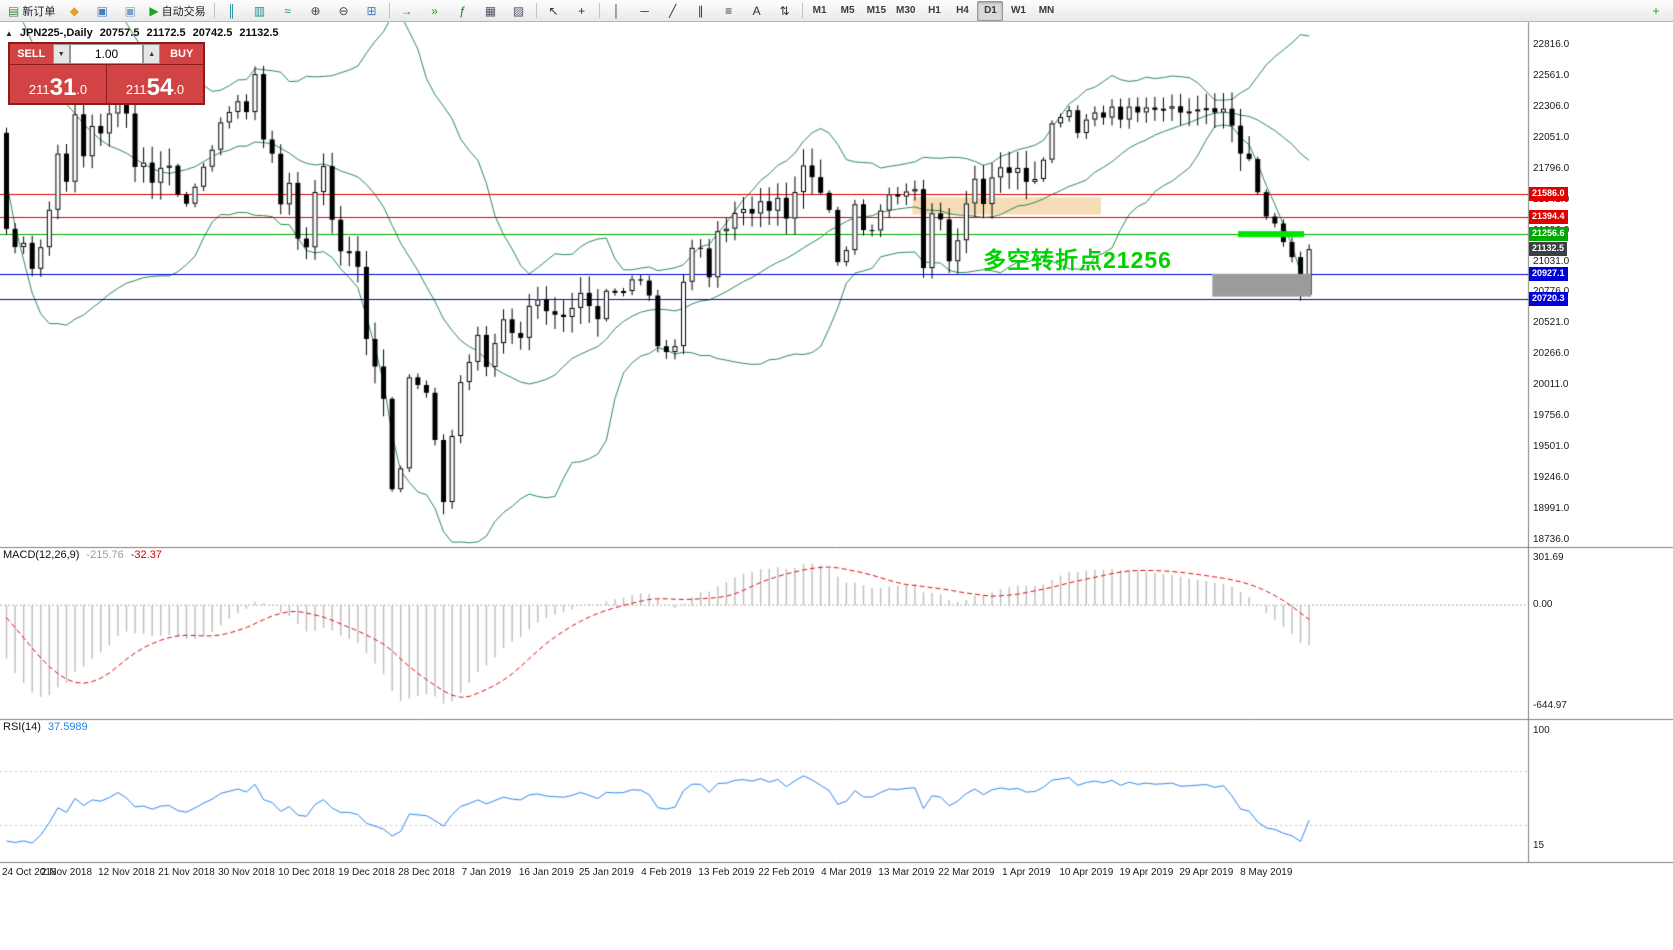  Describe the element at coordinates (1548, 249) in the screenshot. I see `price-level-badge: 21132.5` at that location.